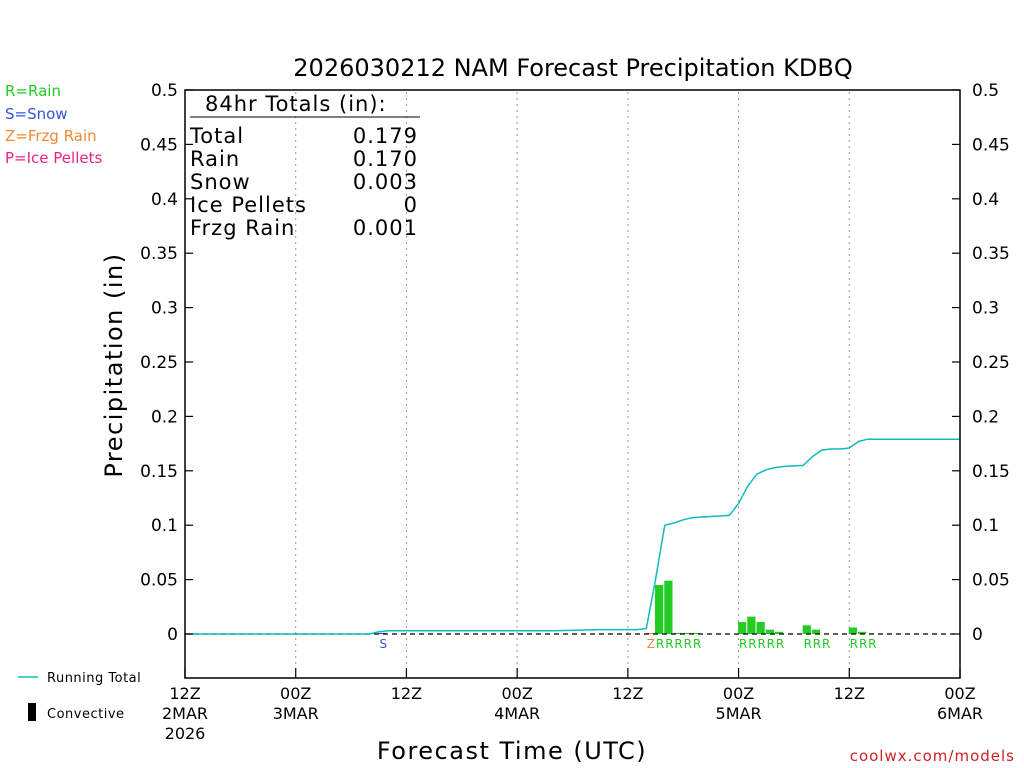  What do you see at coordinates (51, 136) in the screenshot?
I see `legend-frzg-rain: Z=Frzg Rain` at bounding box center [51, 136].